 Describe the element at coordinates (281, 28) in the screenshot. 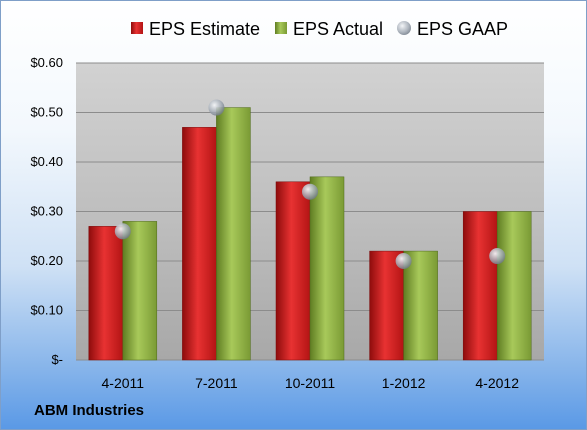

I see `legend-swatch-actual` at that location.